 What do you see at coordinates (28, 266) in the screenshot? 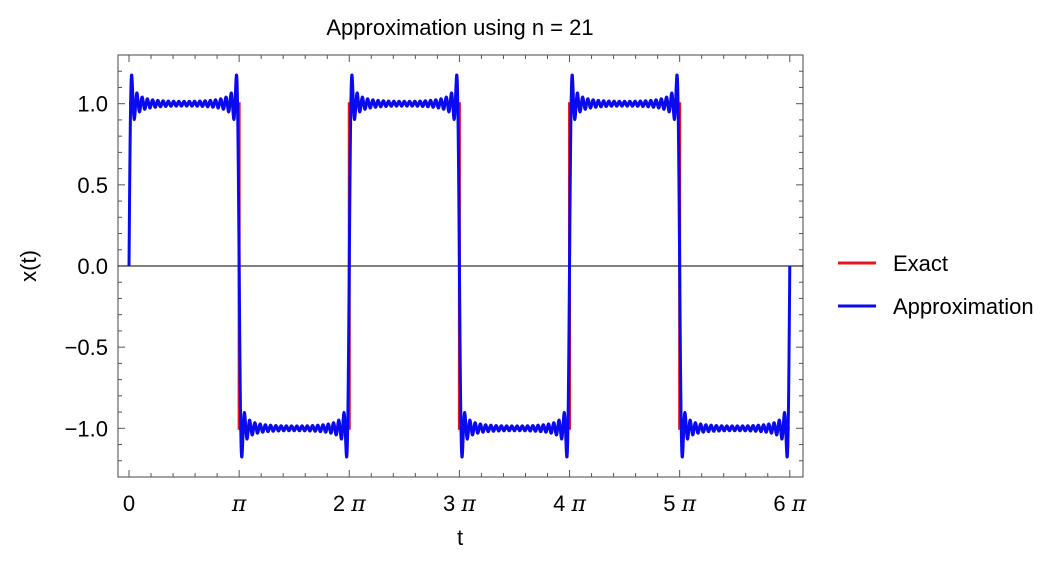
I see `y-axis-title: x(t)` at bounding box center [28, 266].